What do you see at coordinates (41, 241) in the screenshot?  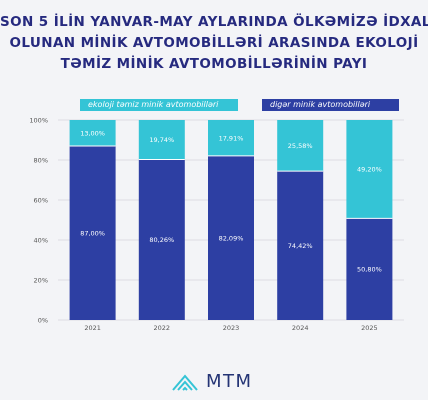 I see `y-tick-label: 40%` at bounding box center [41, 241].